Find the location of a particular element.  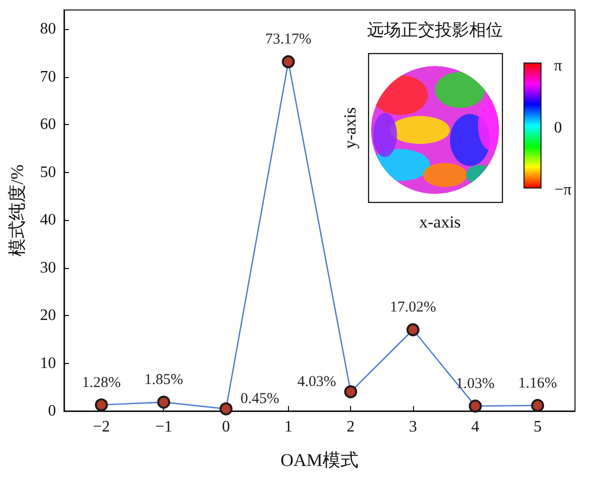

y-tick-label: 30 is located at coordinates (48, 267).